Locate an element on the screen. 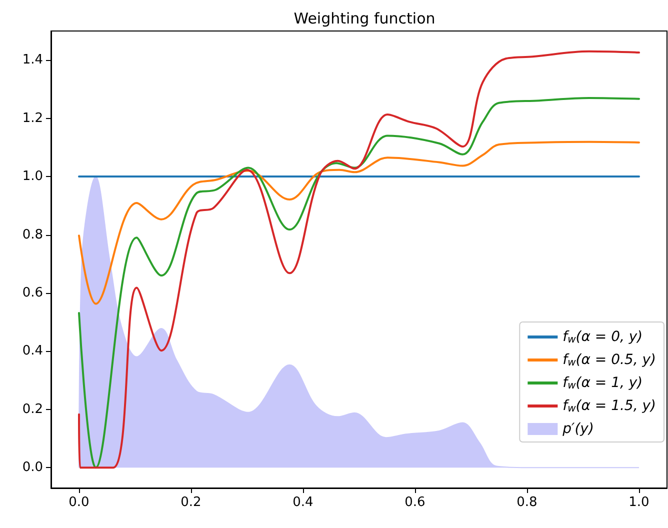 The width and height of the screenshot is (668, 528). legend-label: fw(α = 1, y) is located at coordinates (602, 383).